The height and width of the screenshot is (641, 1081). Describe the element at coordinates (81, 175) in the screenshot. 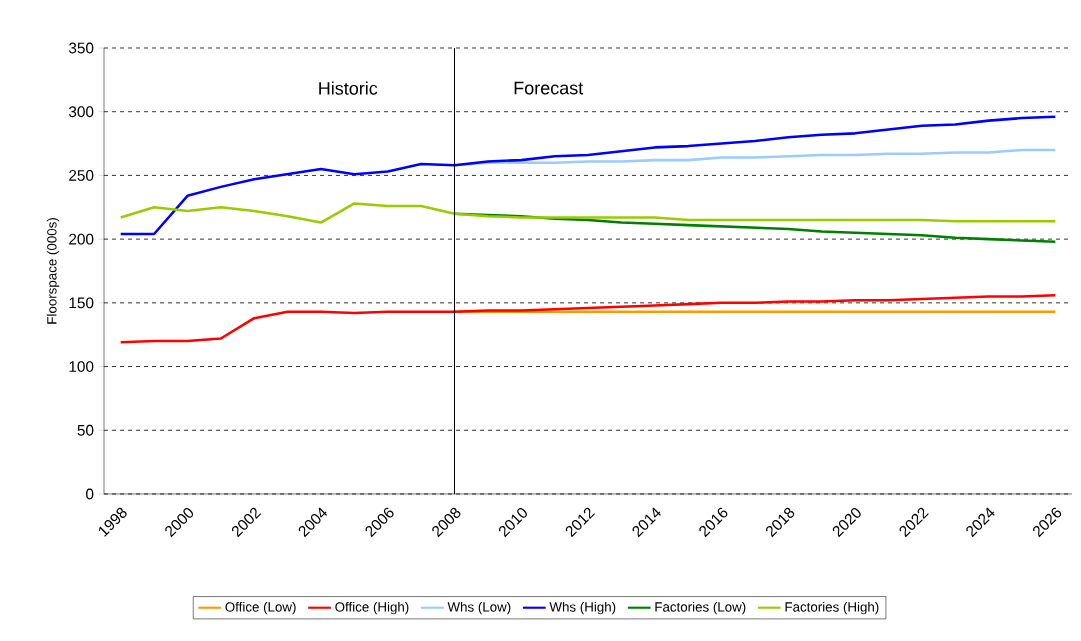

I see `y-tick-label: 250` at that location.